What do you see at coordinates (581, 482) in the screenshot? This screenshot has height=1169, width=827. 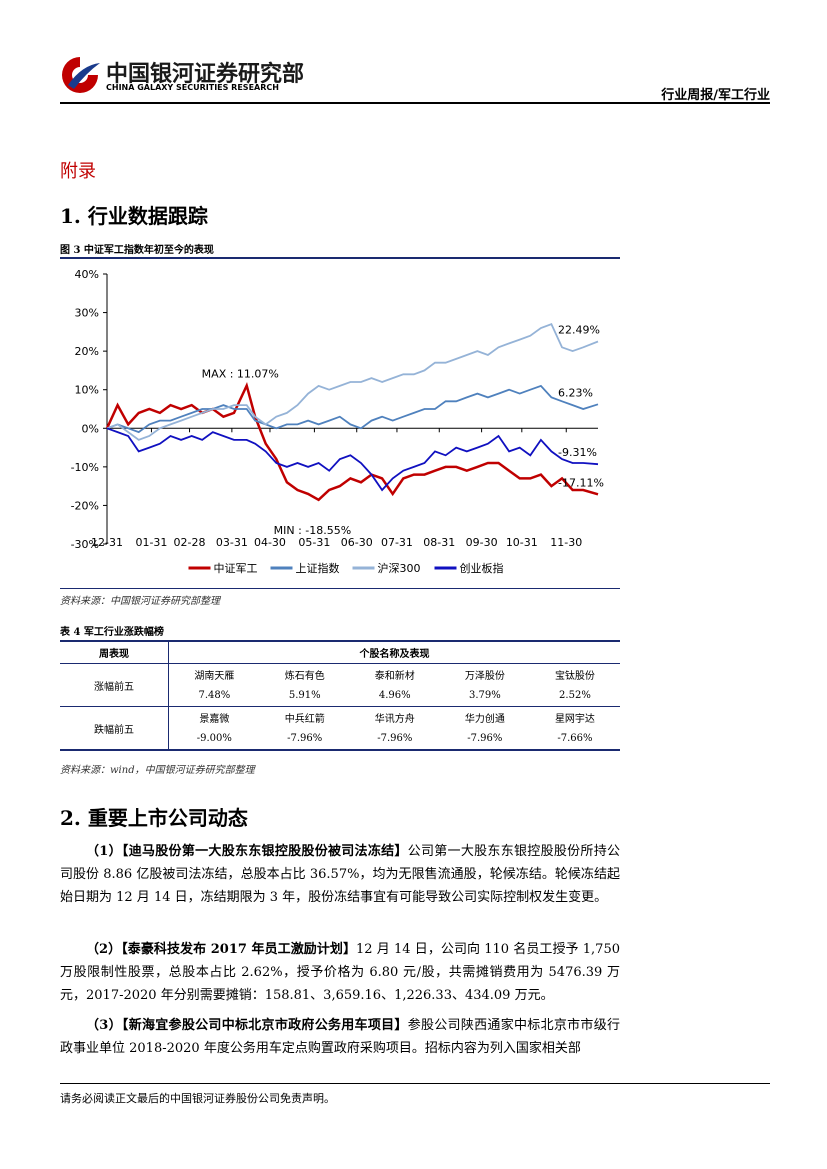 I see `annotation: -17.11%` at bounding box center [581, 482].